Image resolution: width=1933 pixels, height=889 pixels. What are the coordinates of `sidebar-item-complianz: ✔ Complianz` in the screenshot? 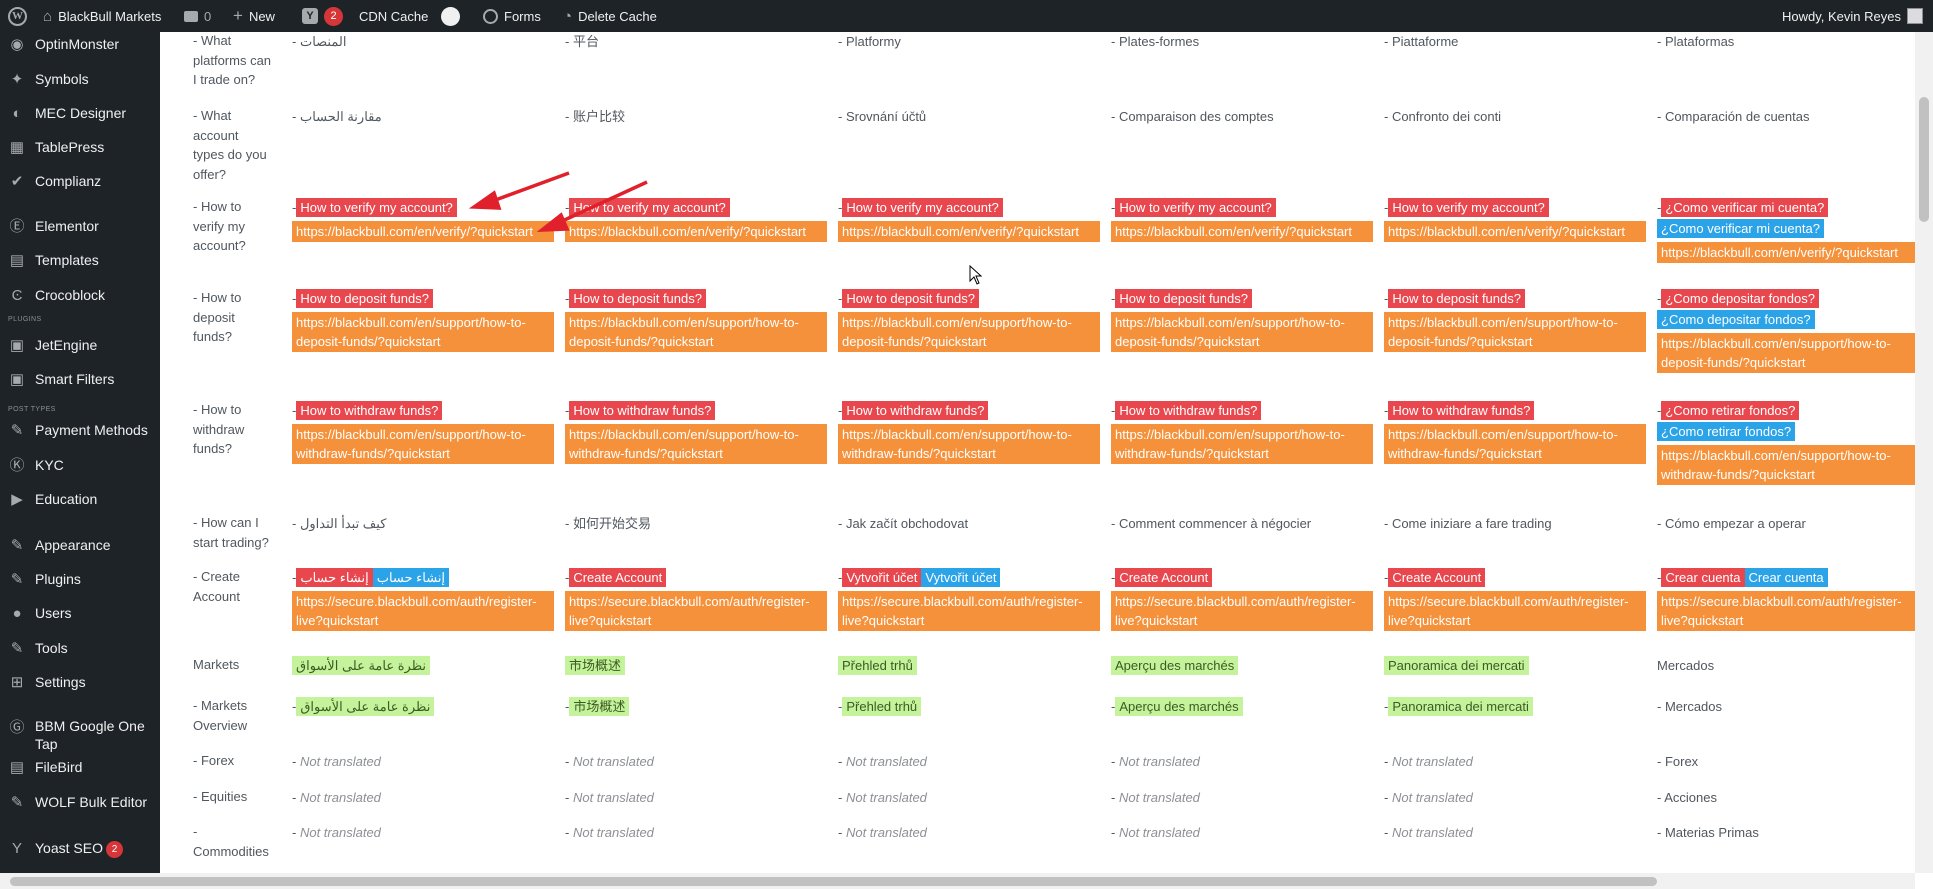 It's located at (80, 182).